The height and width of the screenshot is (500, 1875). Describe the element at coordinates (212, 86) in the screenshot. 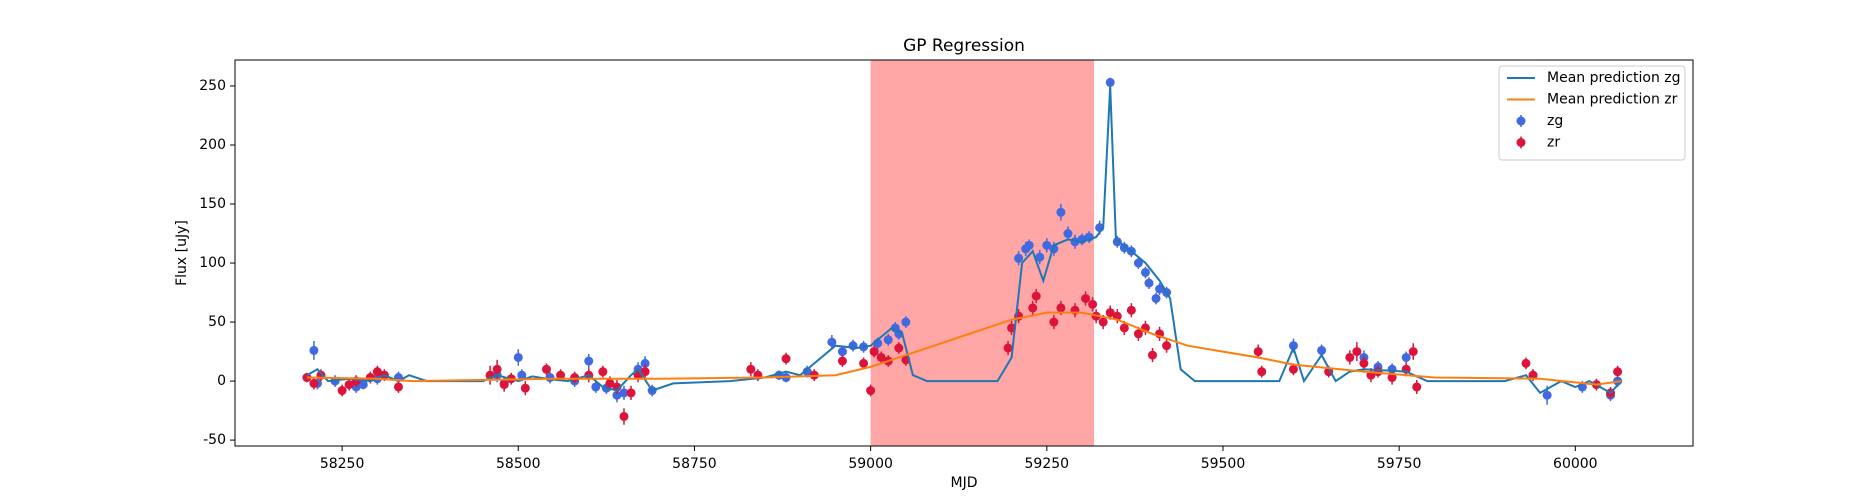

I see `y-tick-label: 250` at that location.